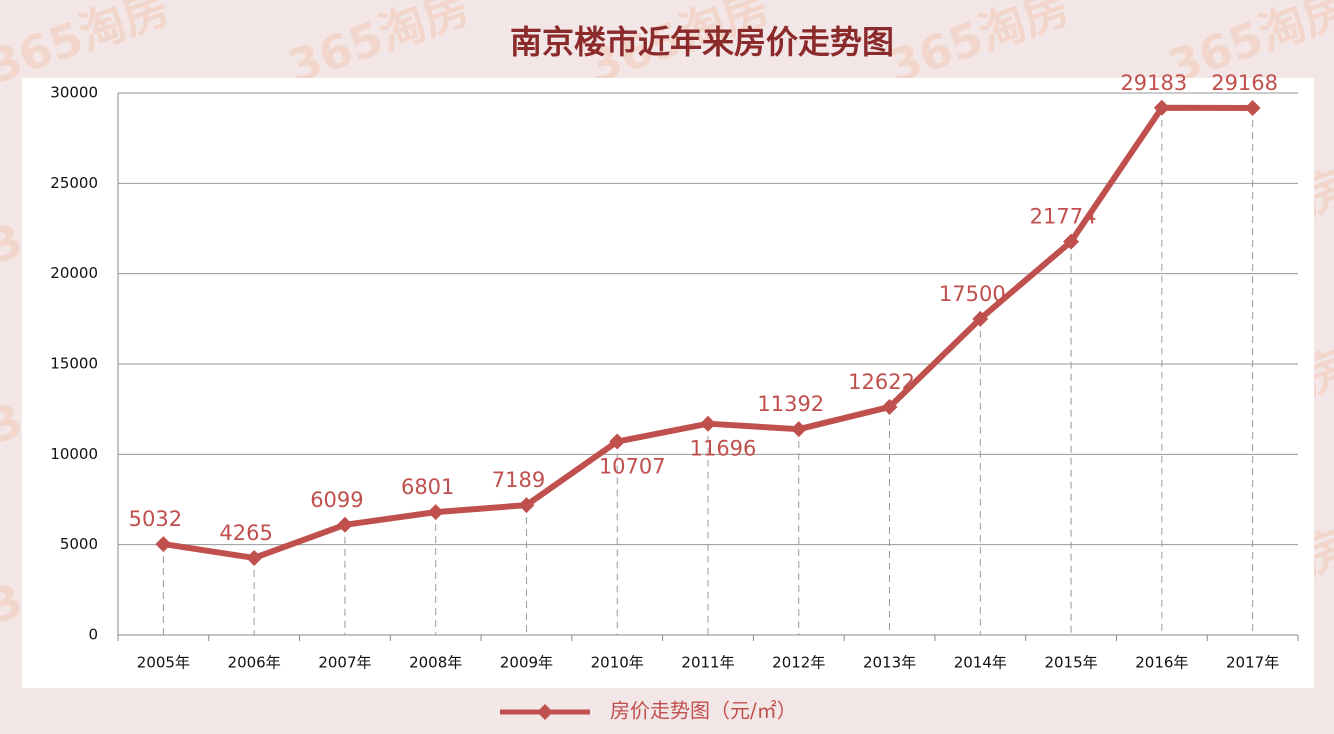  I want to click on data-label: 4265, so click(245, 533).